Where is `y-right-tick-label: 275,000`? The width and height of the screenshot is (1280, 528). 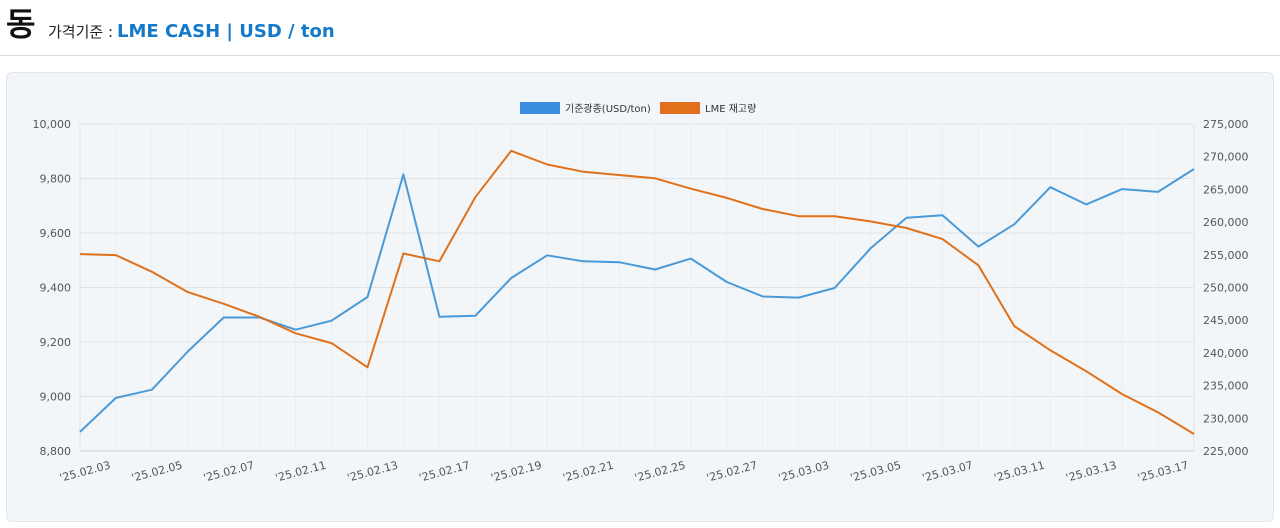
y-right-tick-label: 275,000 is located at coordinates (1226, 124).